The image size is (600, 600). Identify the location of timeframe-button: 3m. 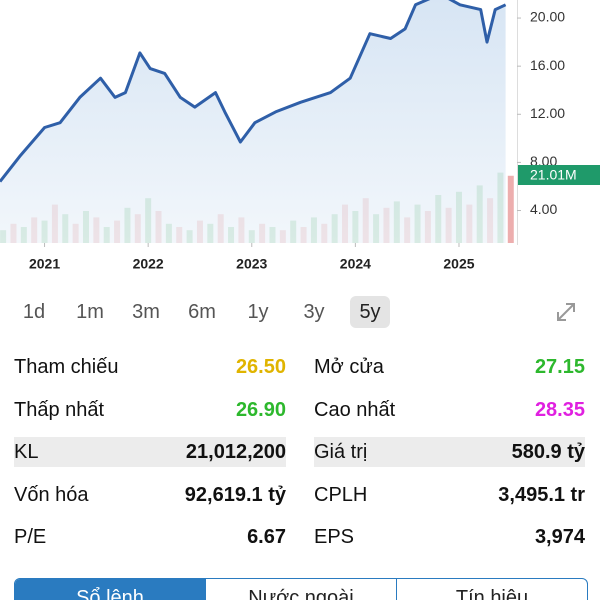
(146, 312).